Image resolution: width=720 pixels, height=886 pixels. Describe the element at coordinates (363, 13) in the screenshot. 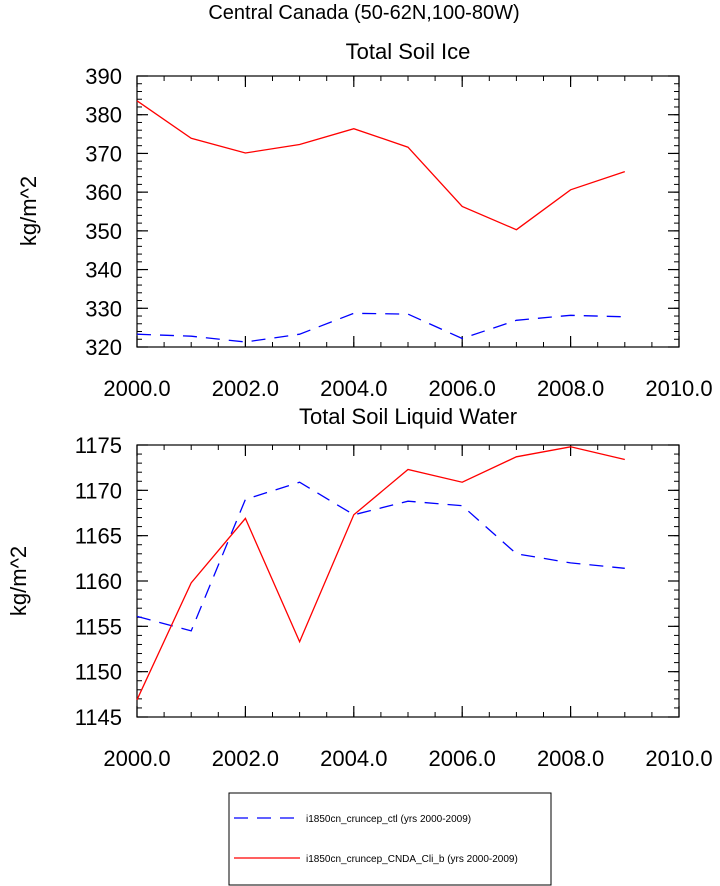

I see `figure-title: Central Canada (50-62N,100-80W)` at that location.